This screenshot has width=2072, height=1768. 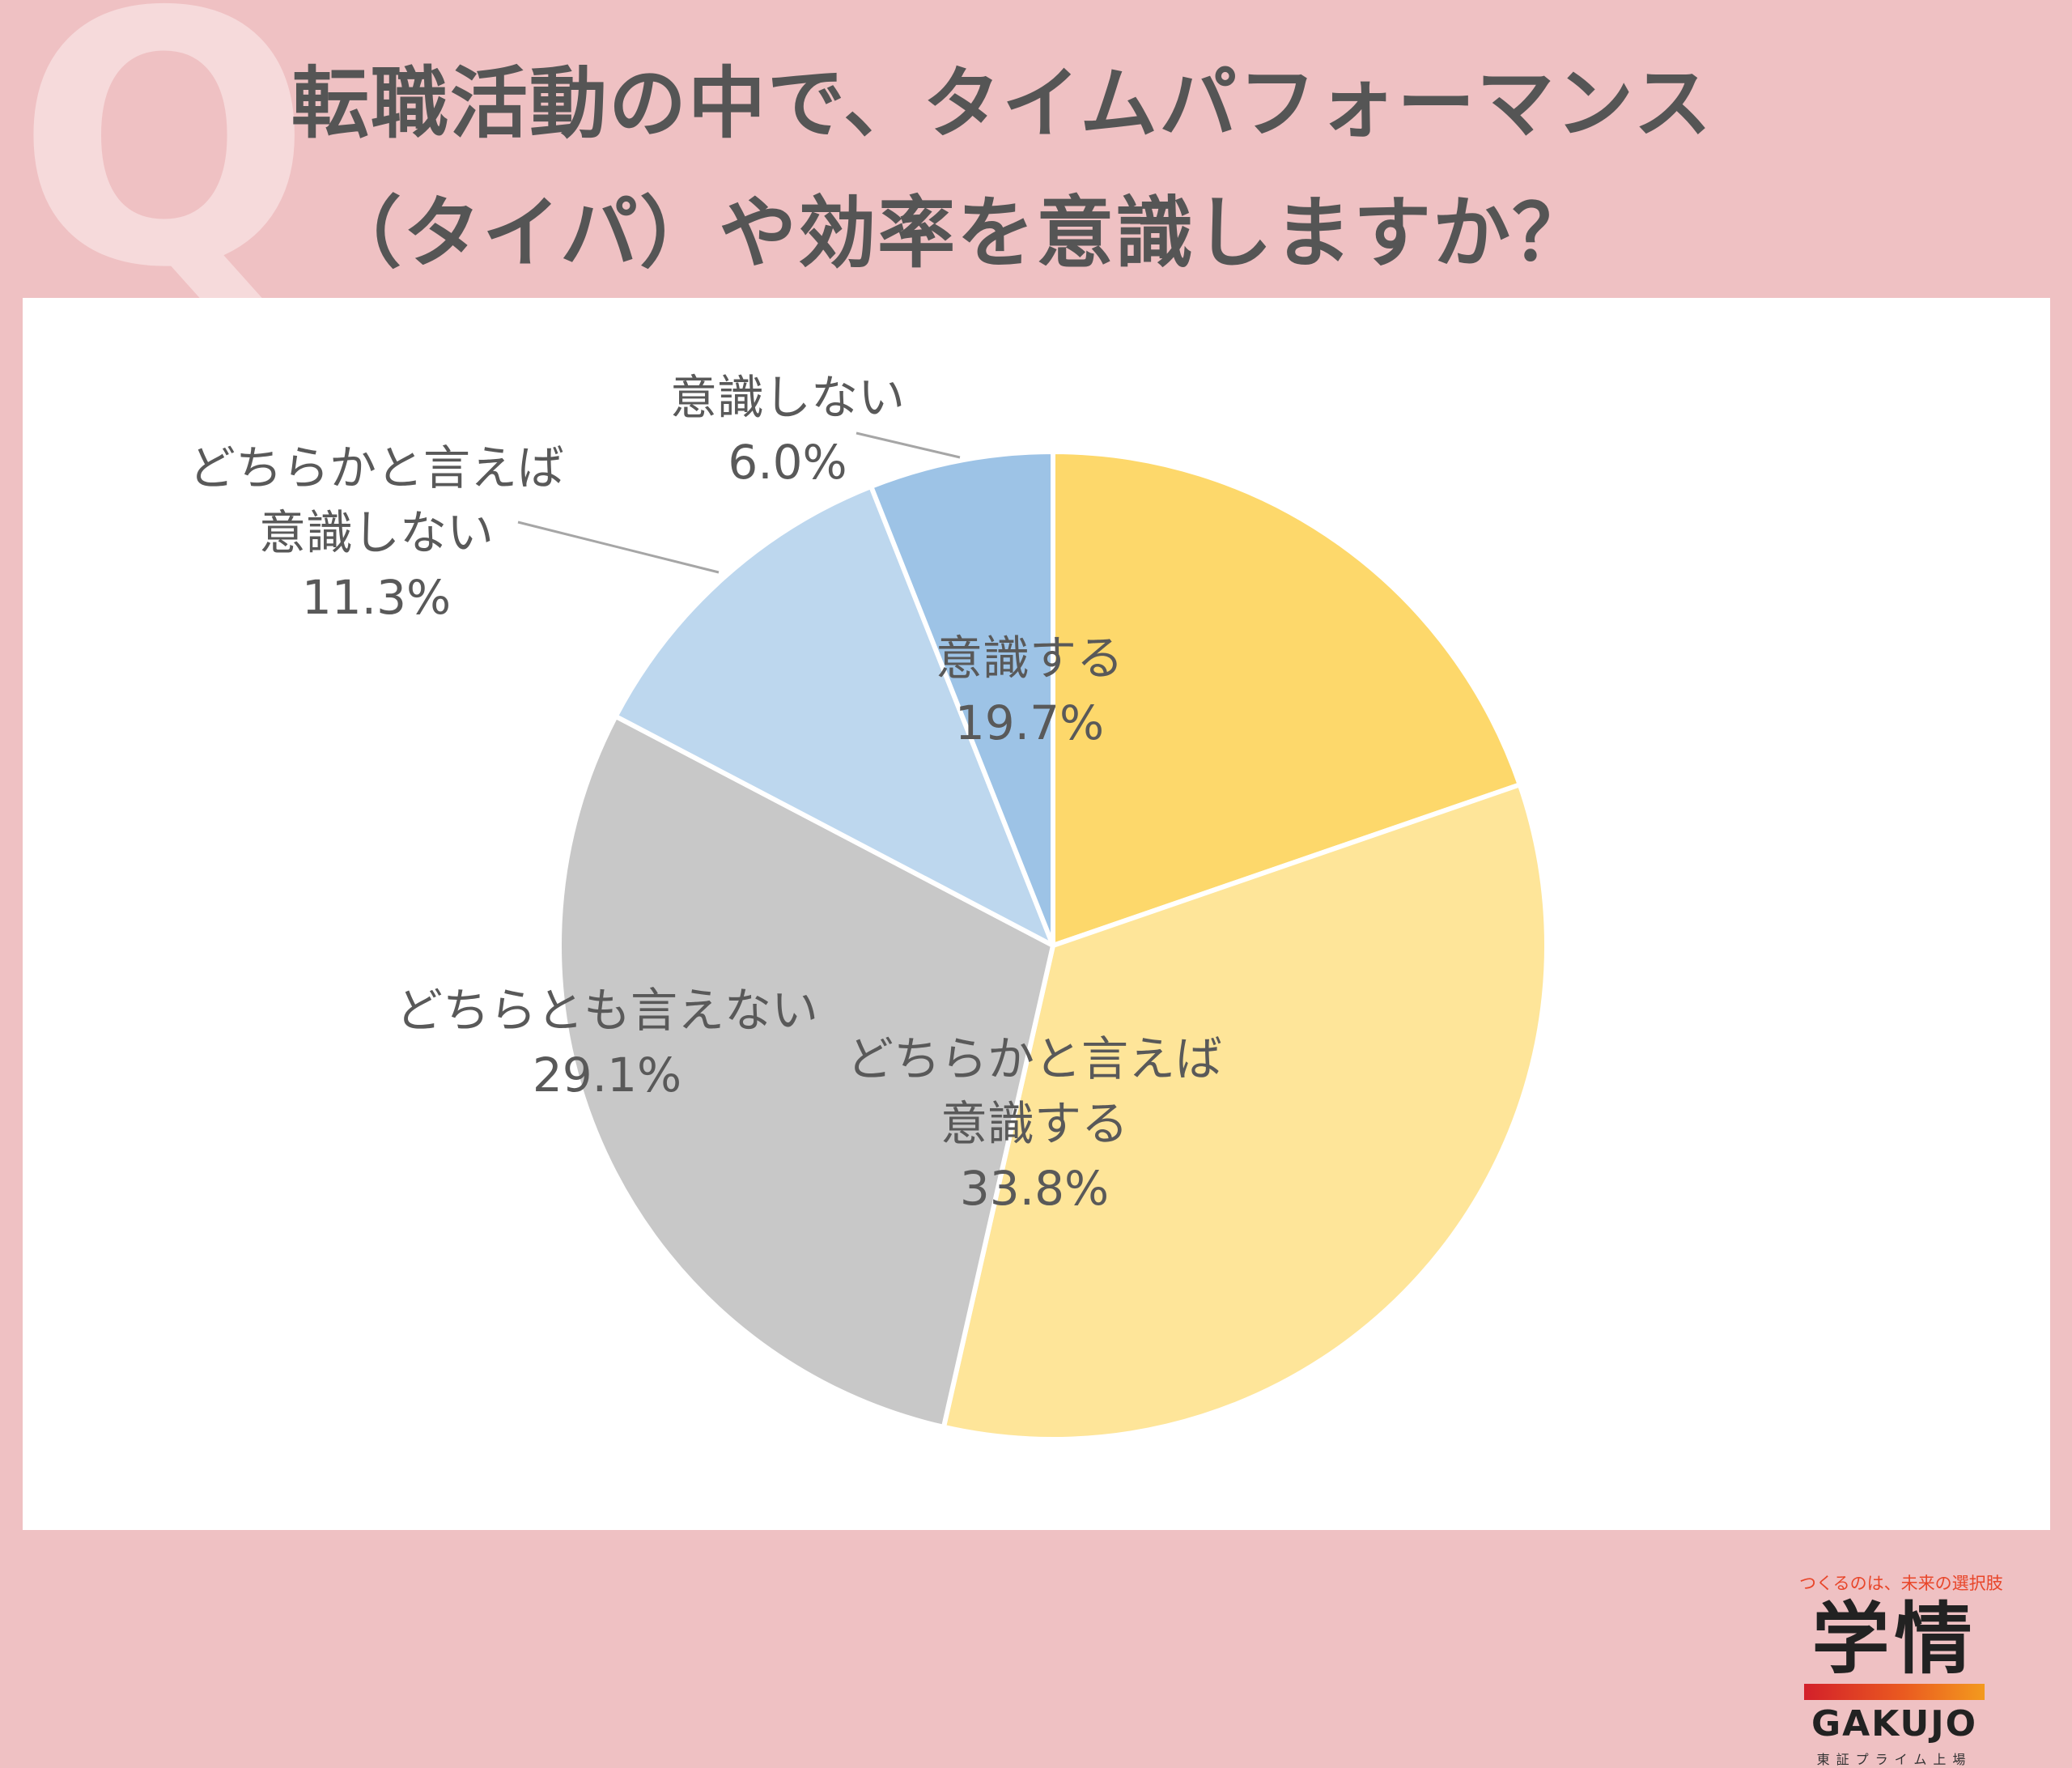 I want to click on gakujo-logo: つくるのは、未来の選択肢 学情 GAKUJO 東証プライム上場, so click(x=1901, y=1669).